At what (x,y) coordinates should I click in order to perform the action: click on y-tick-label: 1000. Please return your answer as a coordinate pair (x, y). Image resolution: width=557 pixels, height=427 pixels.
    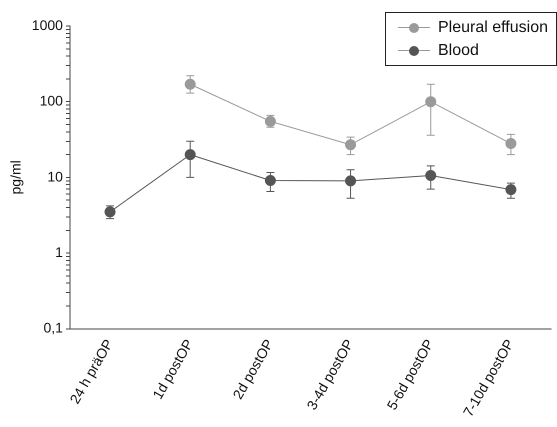
    Looking at the image, I should click on (48, 24).